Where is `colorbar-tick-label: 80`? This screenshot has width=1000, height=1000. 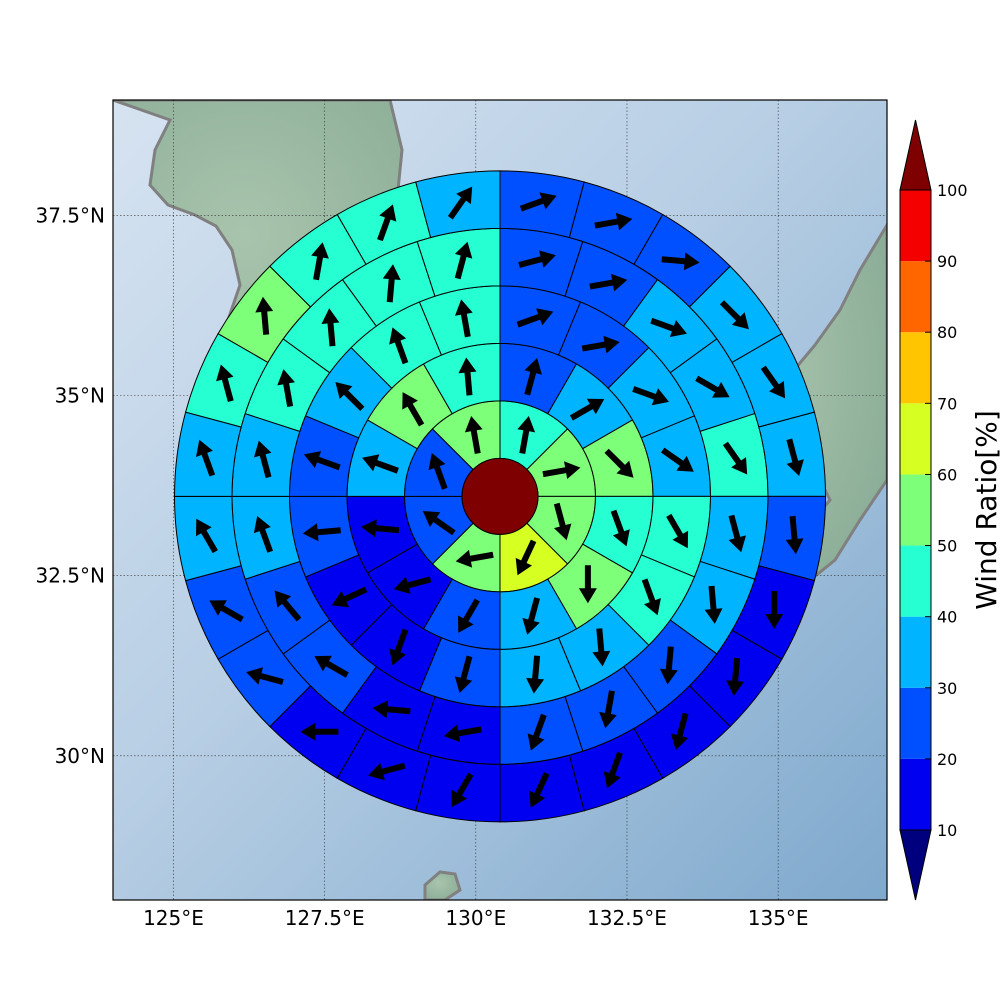
colorbar-tick-label: 80 is located at coordinates (947, 332).